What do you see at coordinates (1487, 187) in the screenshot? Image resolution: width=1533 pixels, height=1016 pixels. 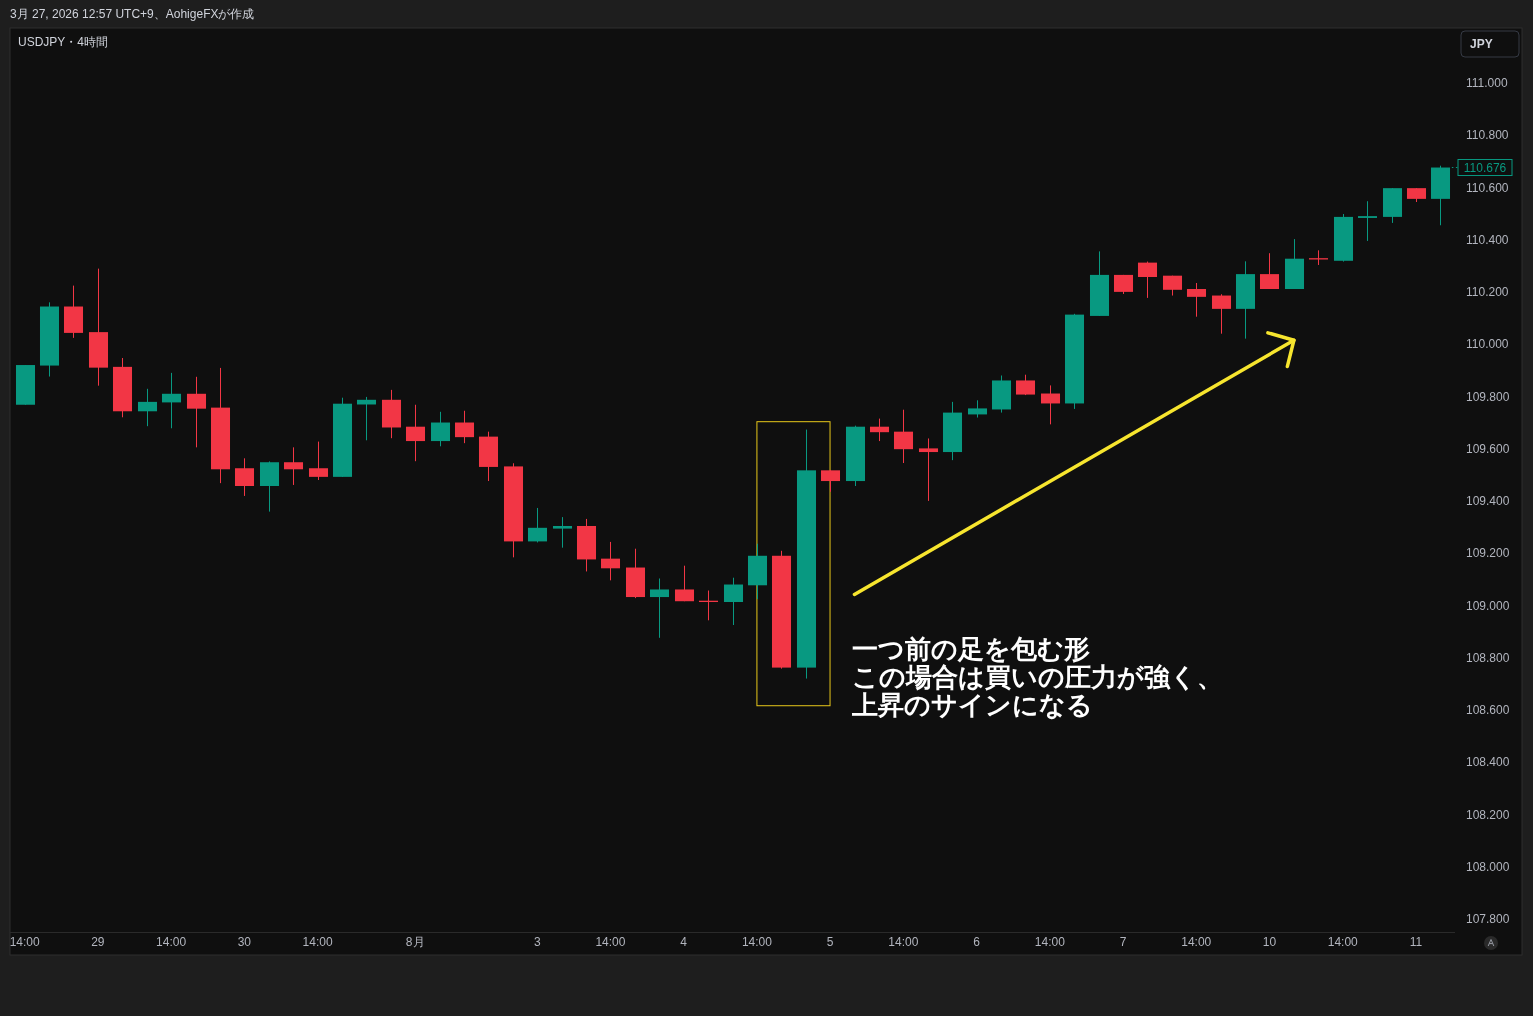 I see `y-tick-label: 110.600` at bounding box center [1487, 187].